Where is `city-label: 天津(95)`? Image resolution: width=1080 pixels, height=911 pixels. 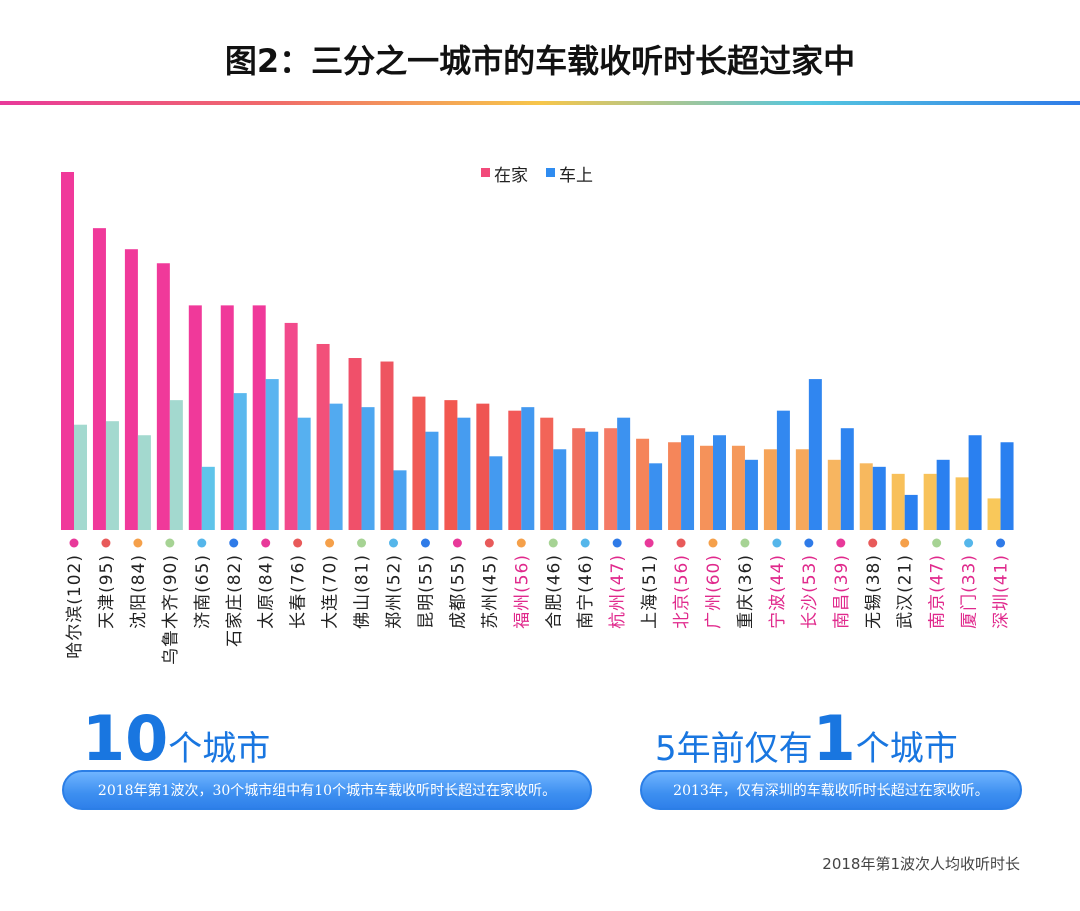 city-label: 天津(95) is located at coordinates (107, 591).